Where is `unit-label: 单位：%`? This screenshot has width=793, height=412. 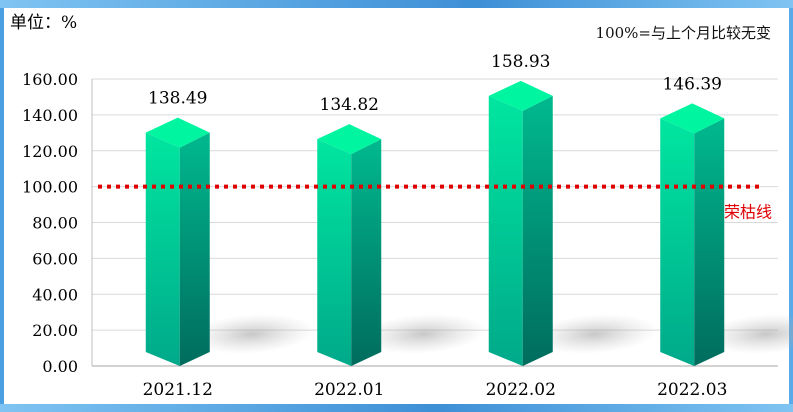
unit-label: 单位：% is located at coordinates (44, 23).